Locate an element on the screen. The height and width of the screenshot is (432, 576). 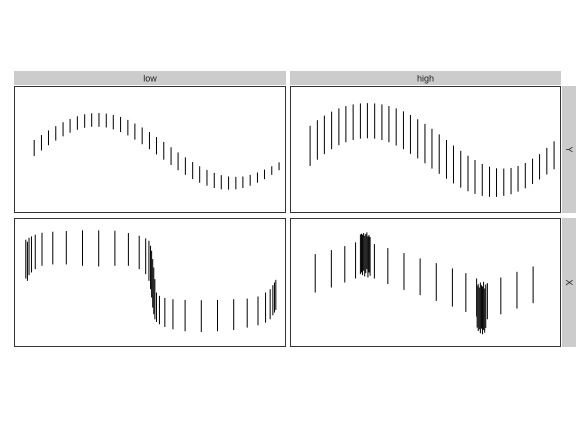
strip-label-y: Y is located at coordinates (569, 149).